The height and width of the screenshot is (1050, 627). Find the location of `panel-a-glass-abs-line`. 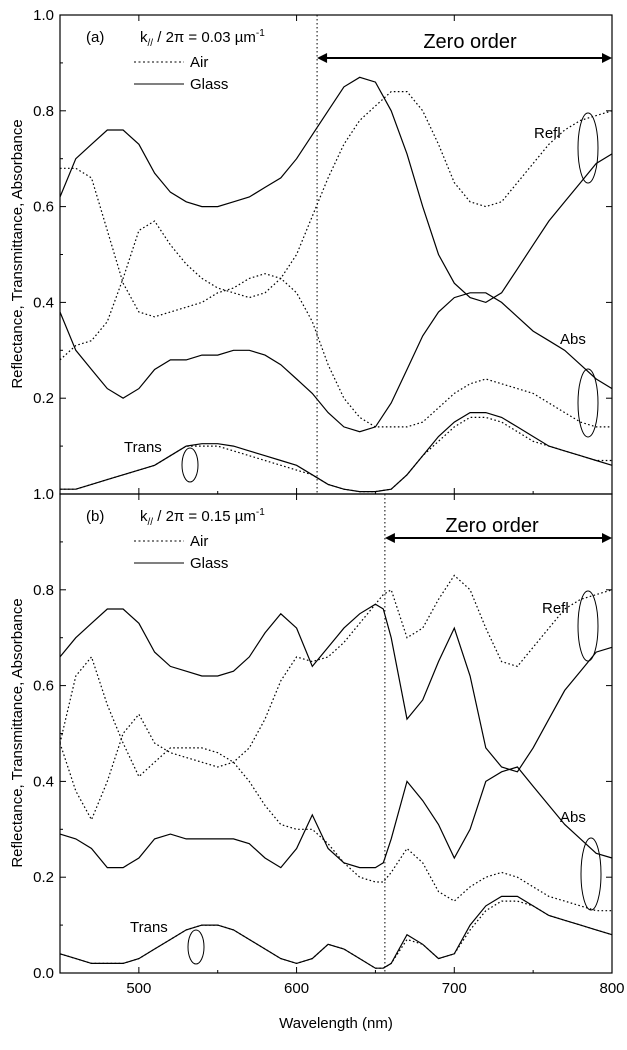

panel-a-glass-abs-line is located at coordinates (336, 362).